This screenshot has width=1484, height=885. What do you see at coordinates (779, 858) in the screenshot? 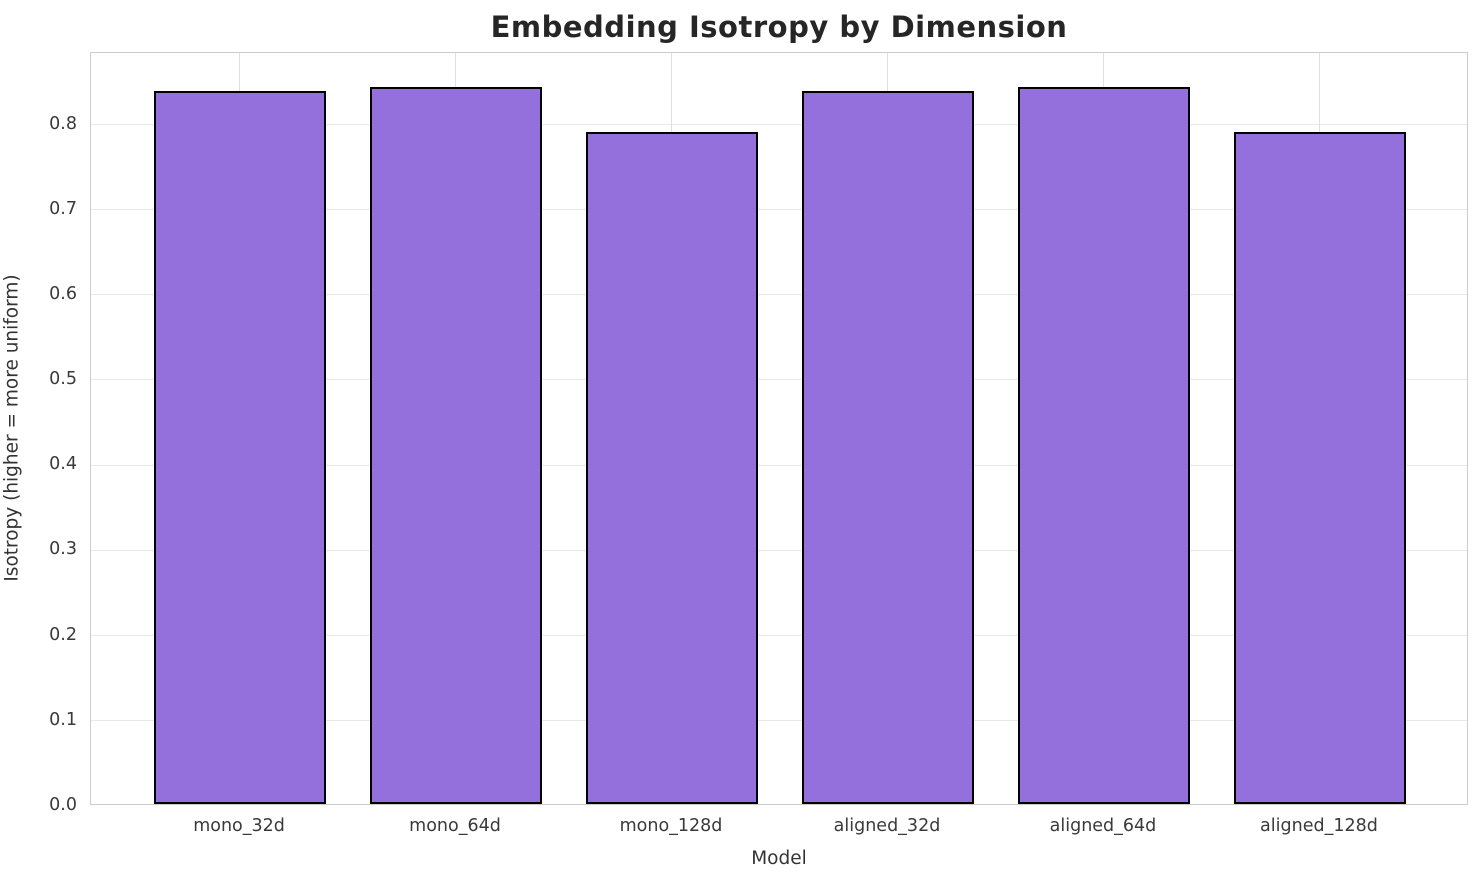
I see `x-axis-label: Model` at bounding box center [779, 858].